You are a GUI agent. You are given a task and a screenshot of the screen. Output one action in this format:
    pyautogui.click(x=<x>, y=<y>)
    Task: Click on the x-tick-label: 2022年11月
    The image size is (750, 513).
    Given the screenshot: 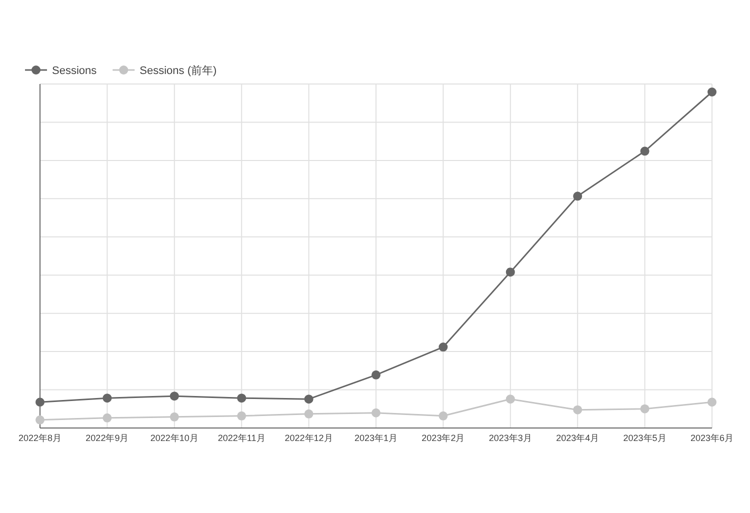 What is the action you would take?
    pyautogui.click(x=242, y=438)
    